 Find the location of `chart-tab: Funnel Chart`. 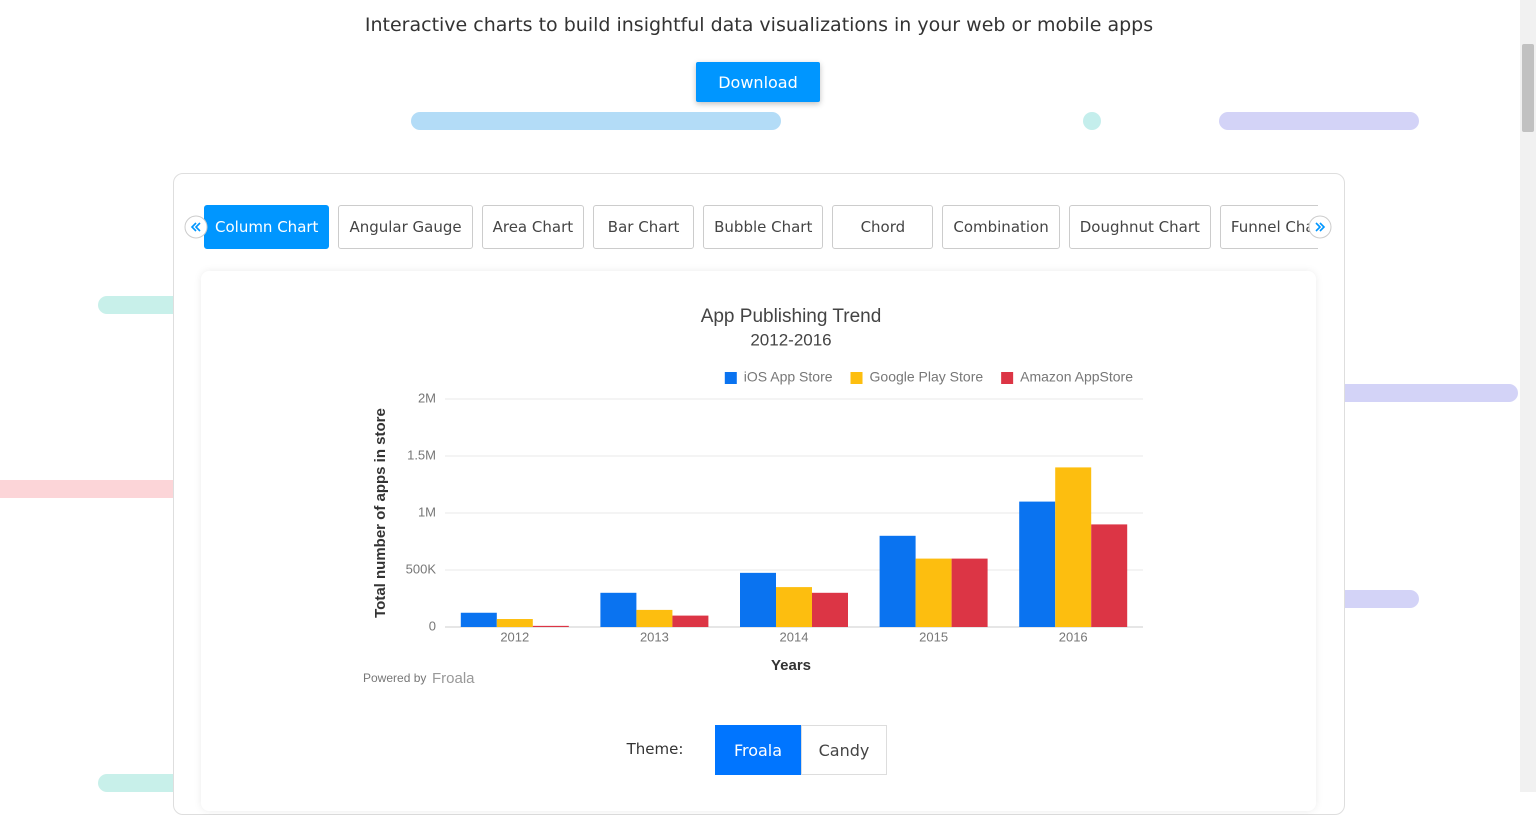

chart-tab: Funnel Chart is located at coordinates (1268, 227).